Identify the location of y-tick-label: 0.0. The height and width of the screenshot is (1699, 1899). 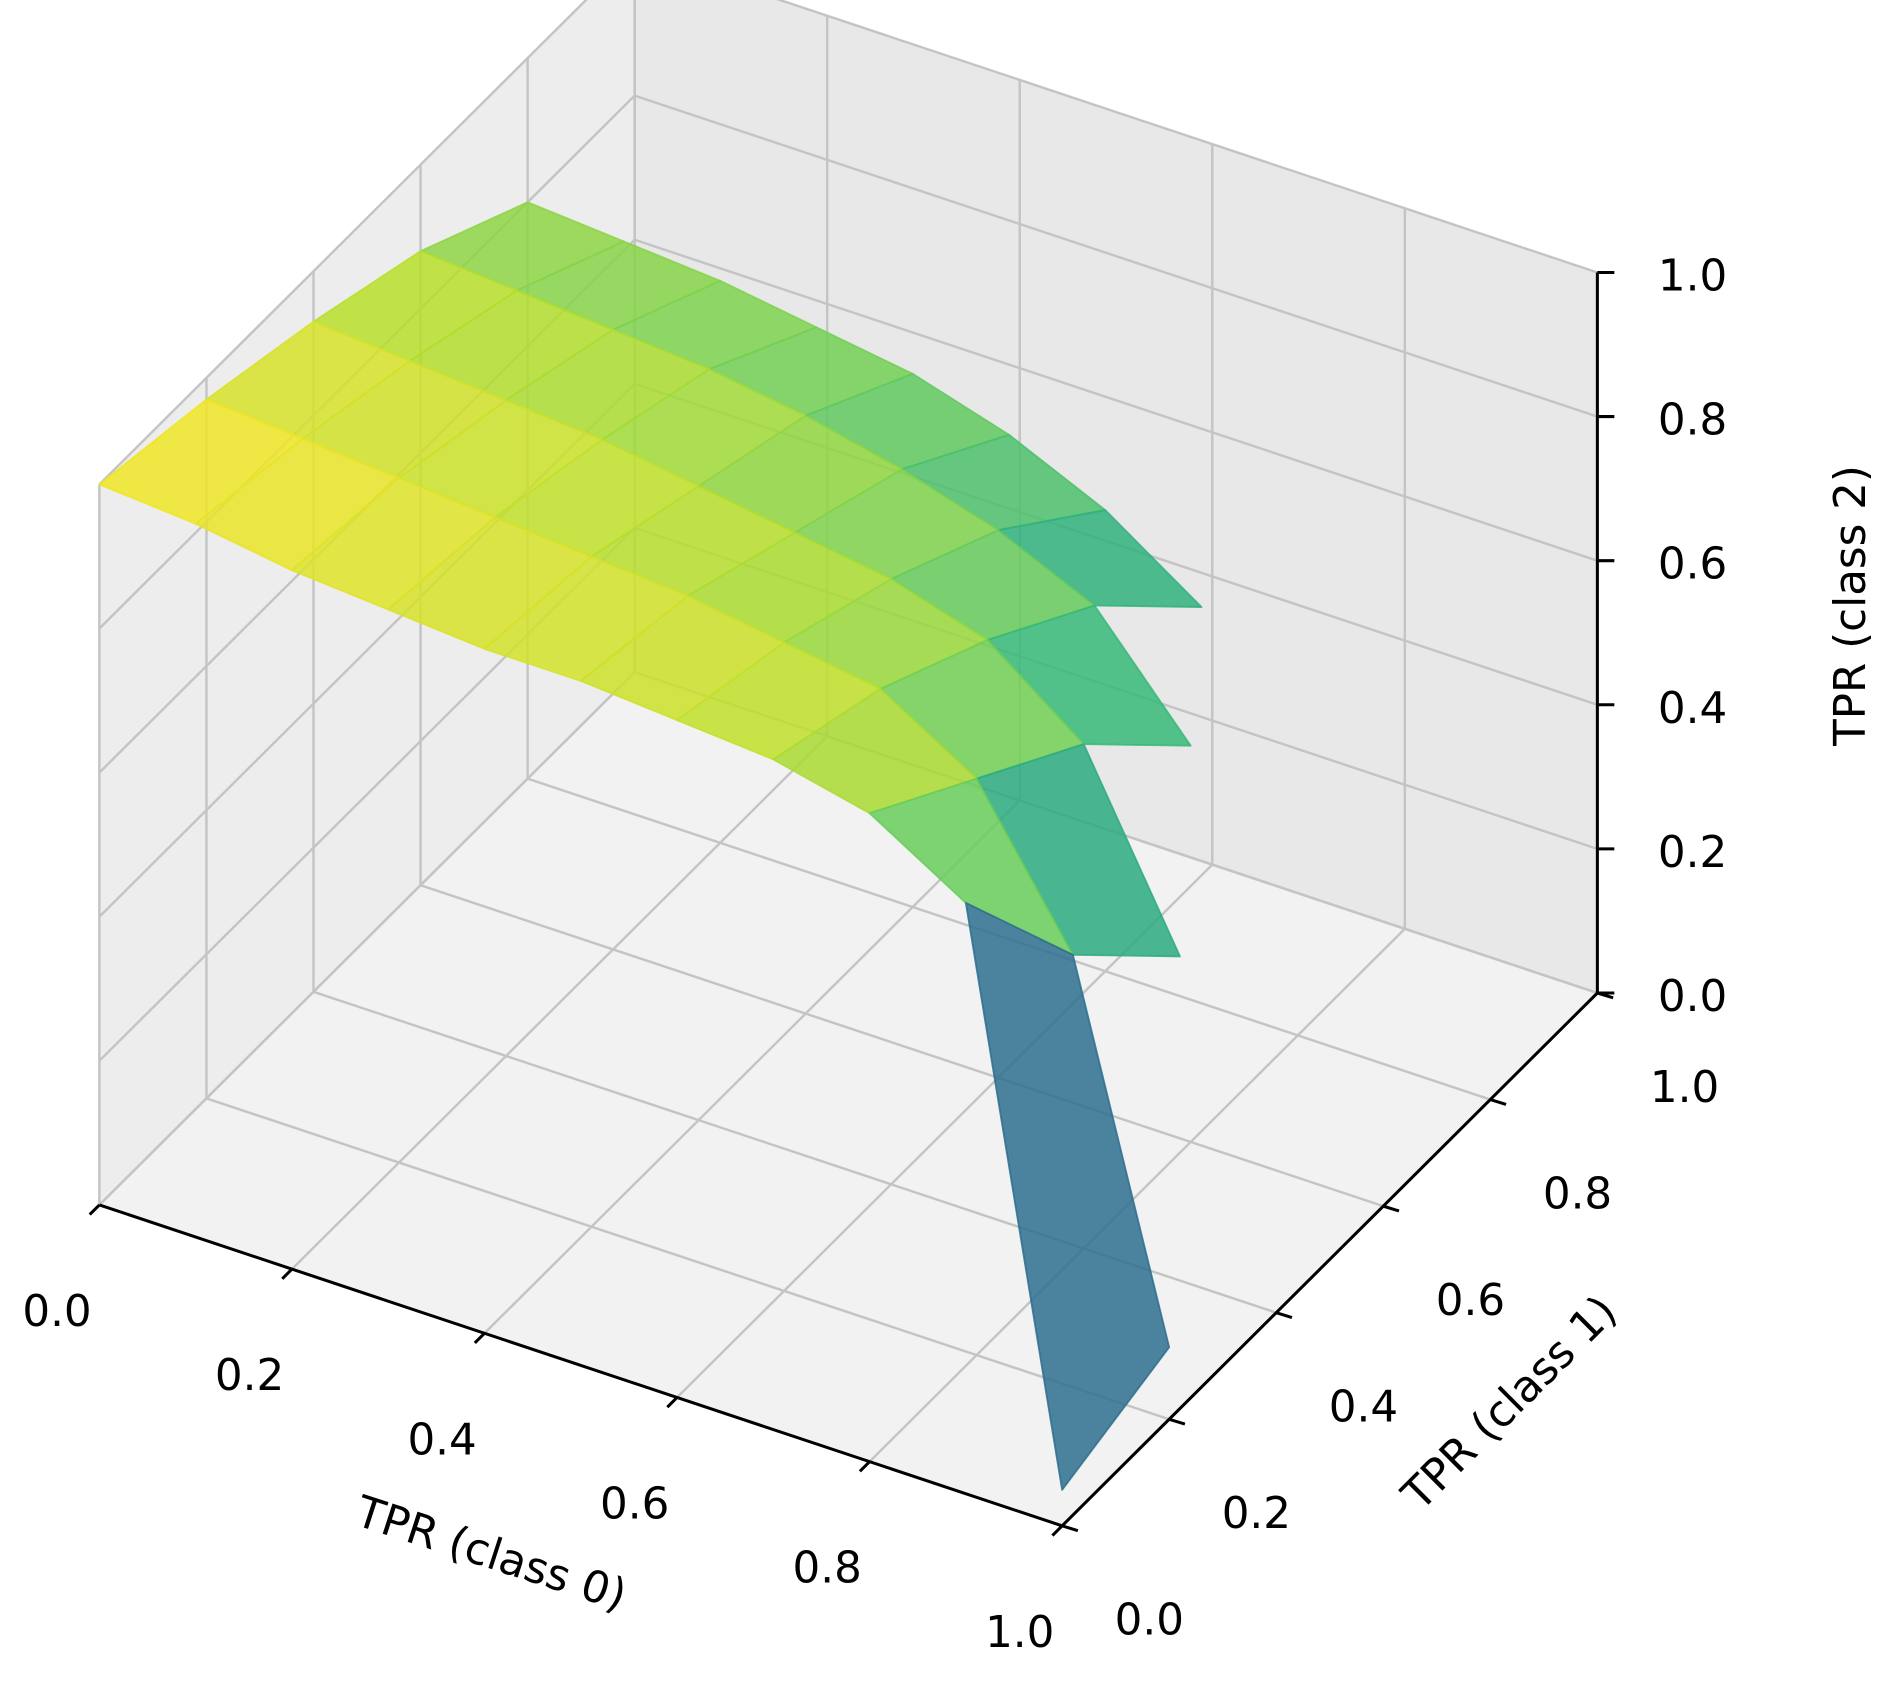
(1149, 1621).